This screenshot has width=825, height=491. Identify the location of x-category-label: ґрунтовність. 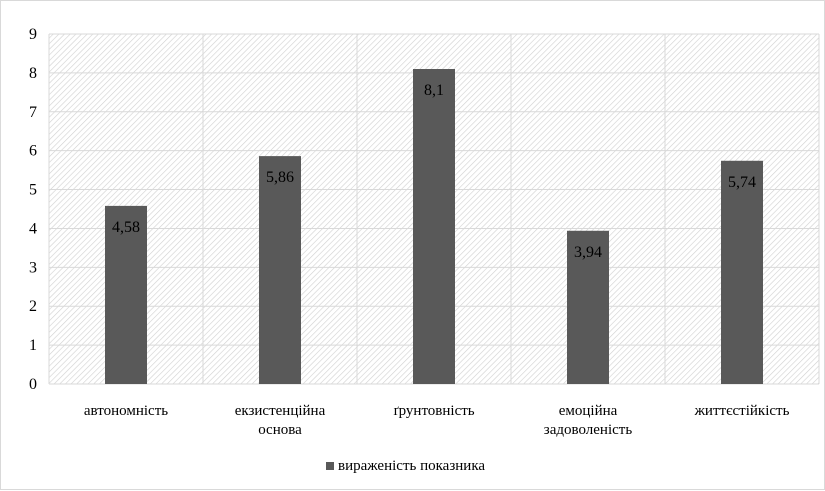
(433, 411).